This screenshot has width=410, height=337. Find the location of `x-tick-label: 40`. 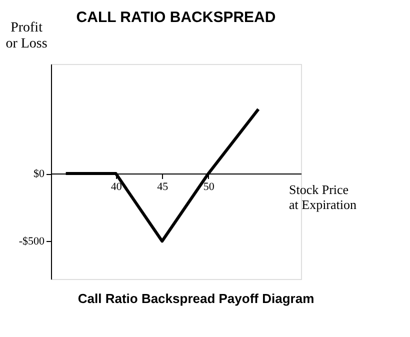

x-tick-label: 40 is located at coordinates (116, 187).